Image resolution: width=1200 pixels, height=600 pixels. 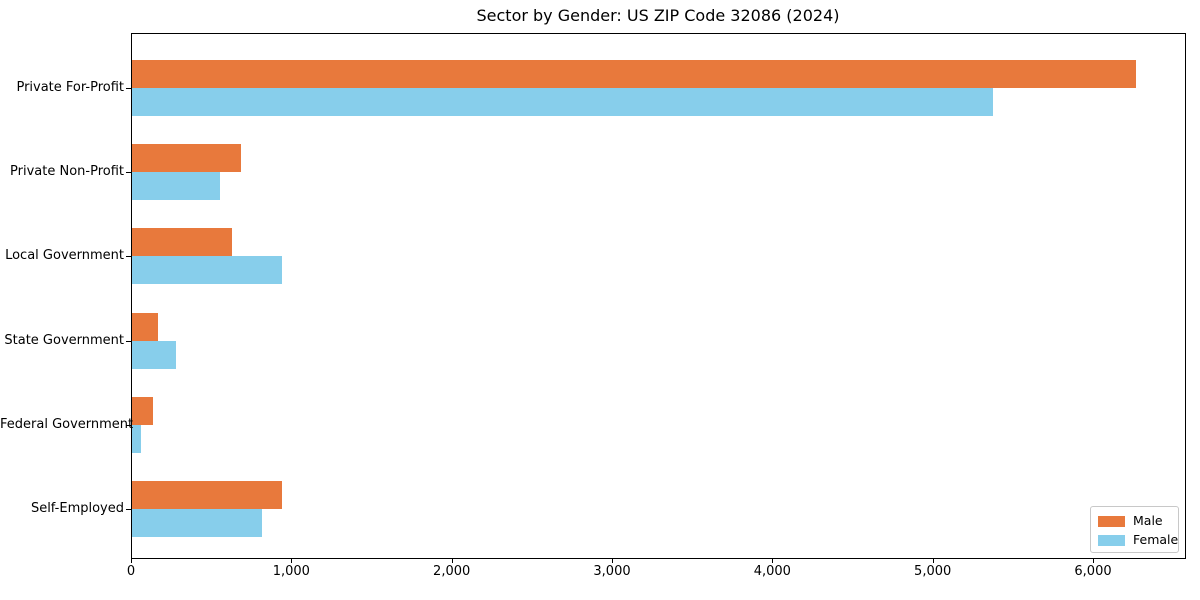 I want to click on legend-label-female: Female, so click(x=1156, y=539).